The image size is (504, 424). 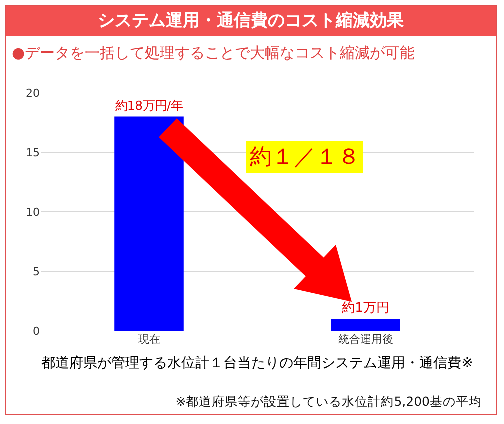 I want to click on data-label: 約1万円, so click(x=366, y=308).